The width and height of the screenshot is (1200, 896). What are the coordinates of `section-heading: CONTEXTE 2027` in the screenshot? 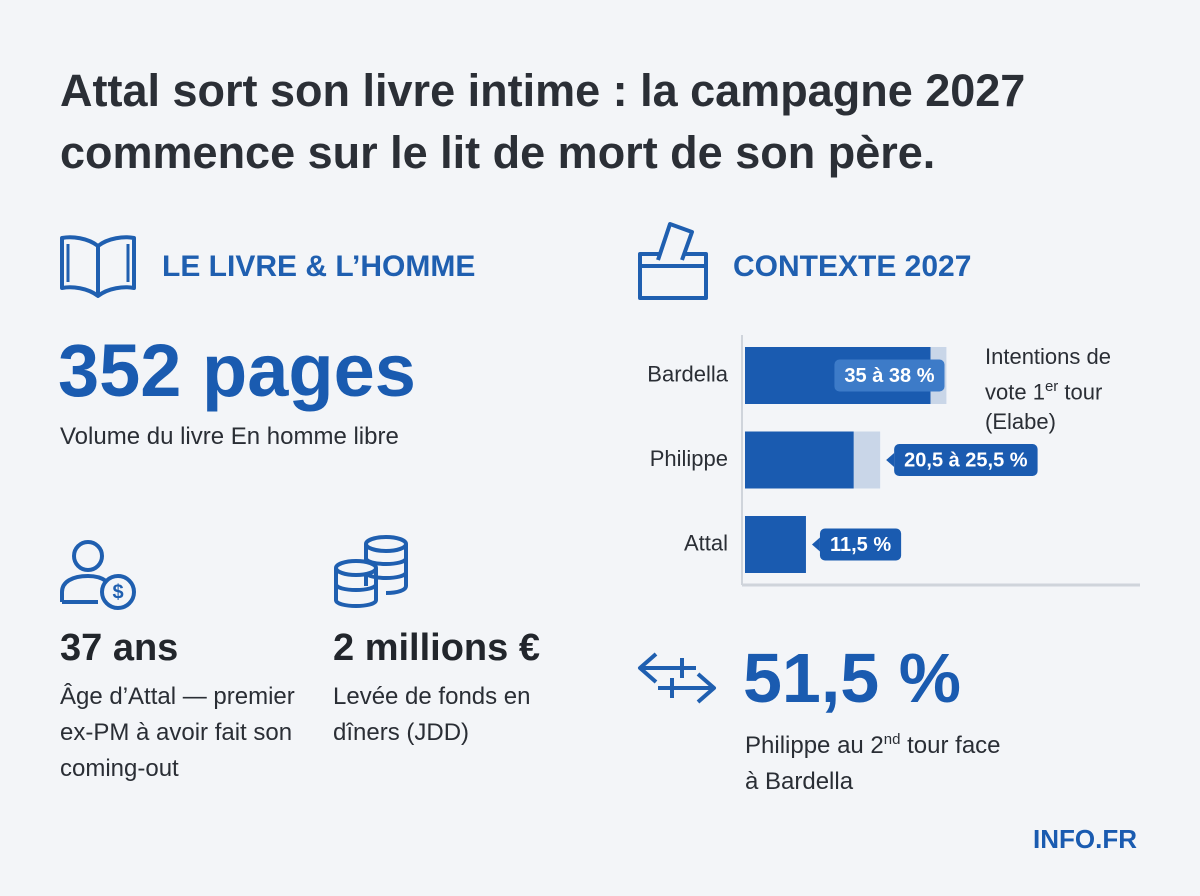 It's located at (852, 266).